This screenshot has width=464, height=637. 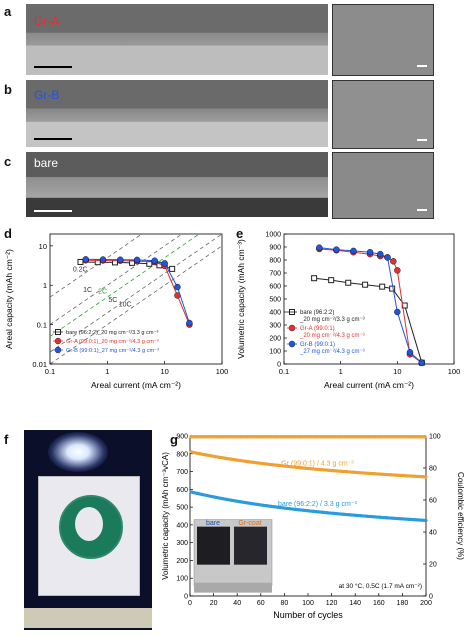 I want to click on y-tick-label-left: 700, so click(x=182, y=472).